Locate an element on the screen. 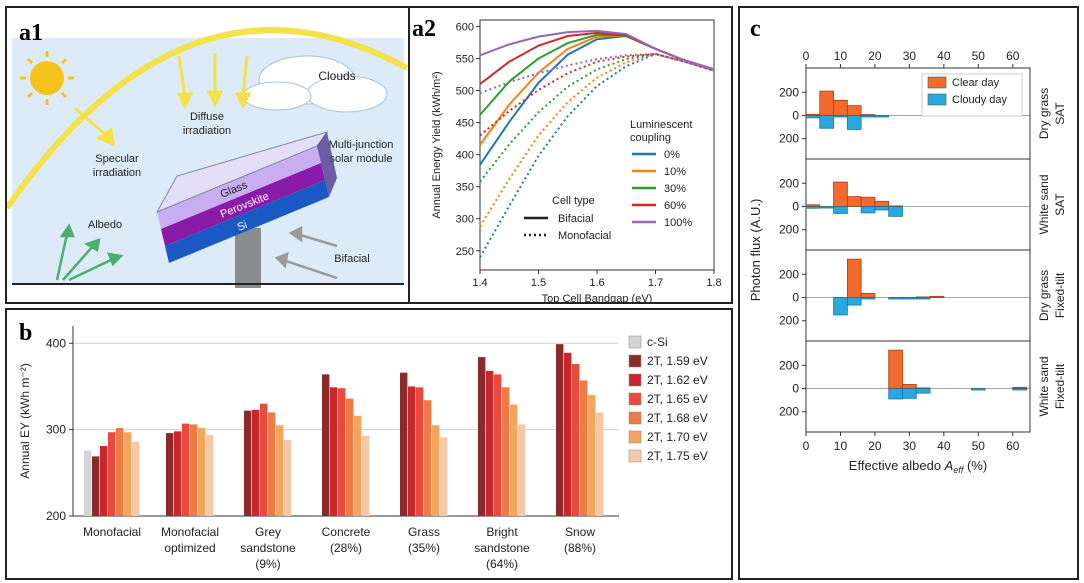 The image size is (1084, 583). a2-y-axis-label: Annual Energy Yield (kWh/m²) is located at coordinates (437, 144).